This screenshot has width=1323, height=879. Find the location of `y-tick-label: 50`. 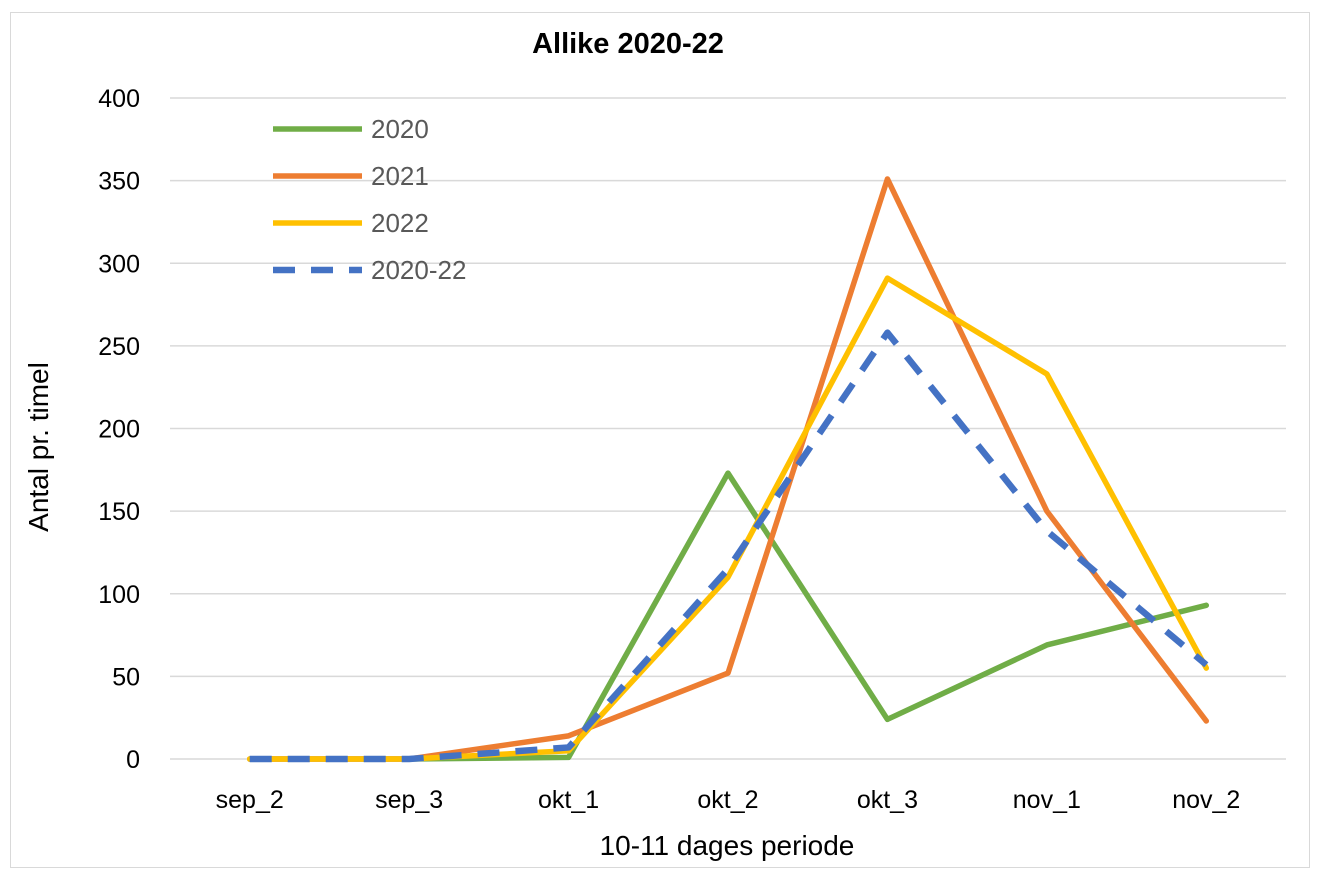

y-tick-label: 50 is located at coordinates (126, 677).